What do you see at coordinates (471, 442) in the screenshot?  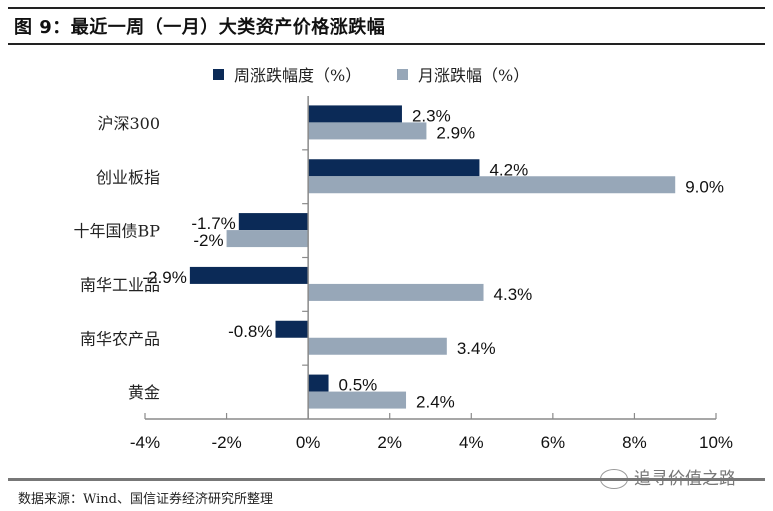 I see `x-tick-label: 4%` at bounding box center [471, 442].